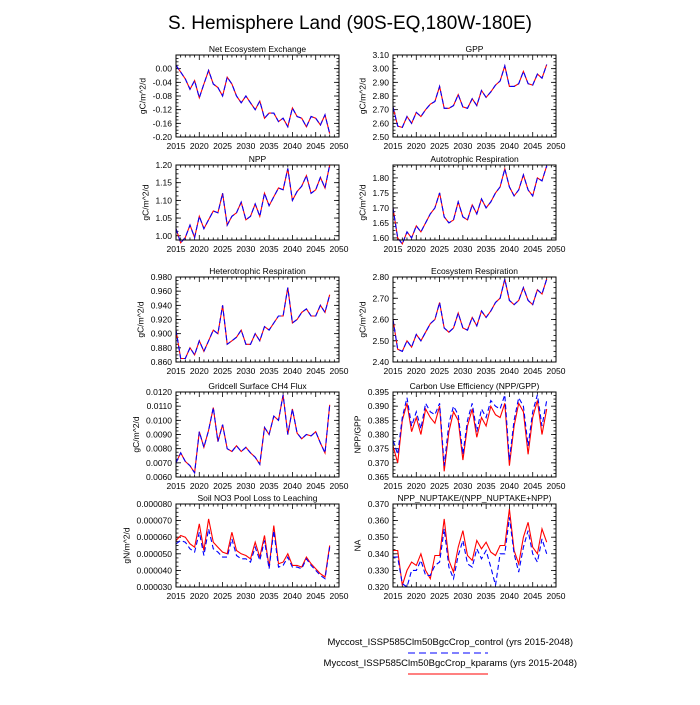 The width and height of the screenshot is (700, 705). Describe the element at coordinates (358, 434) in the screenshot. I see `y-axis-label: NPP/GPP` at that location.